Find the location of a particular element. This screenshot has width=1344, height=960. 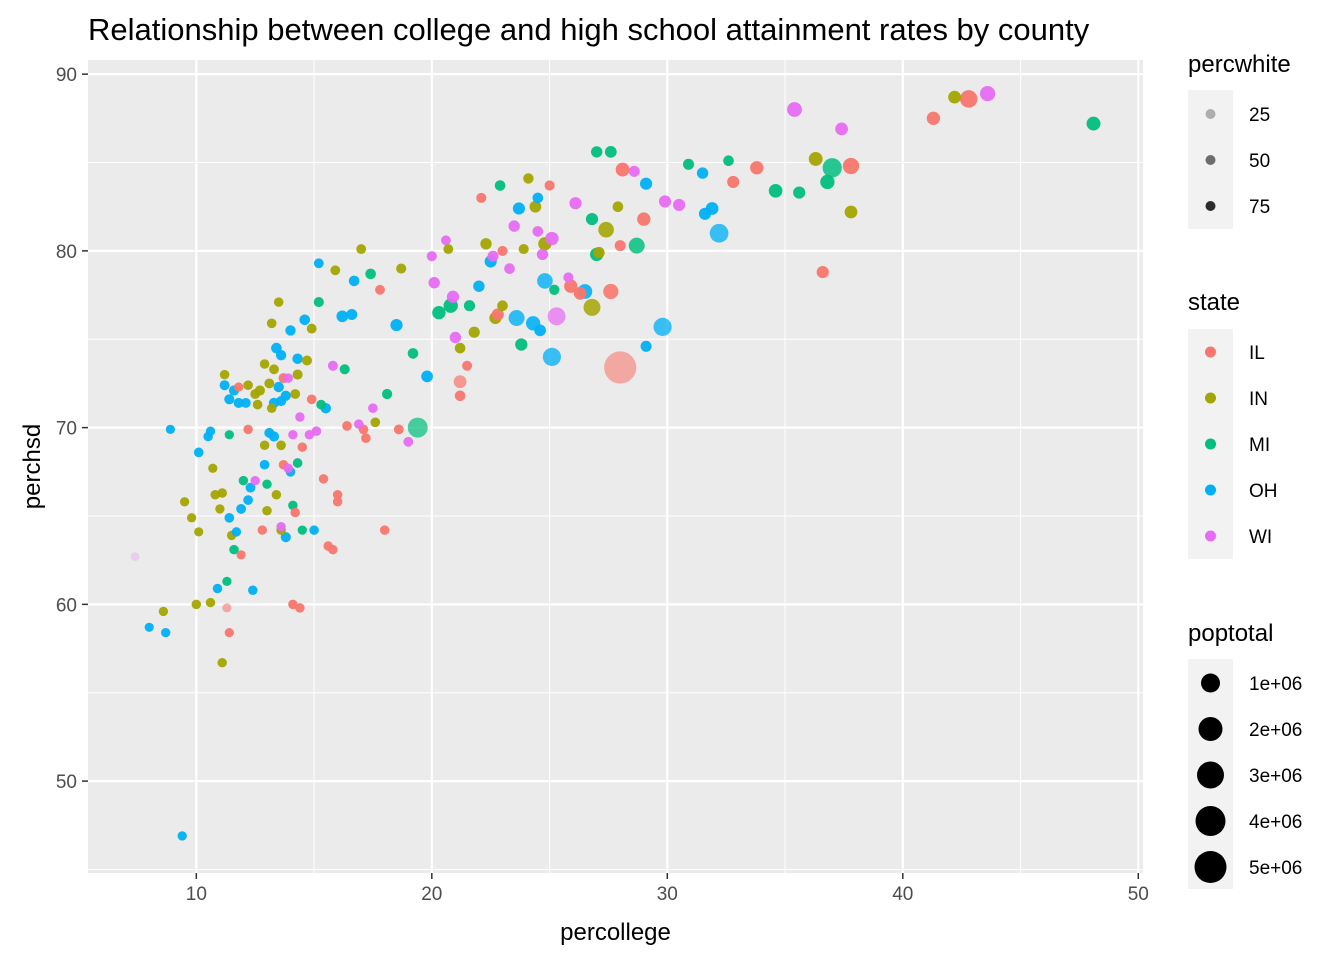

legend-poptotal-label: 1e+06 is located at coordinates (1275, 684).